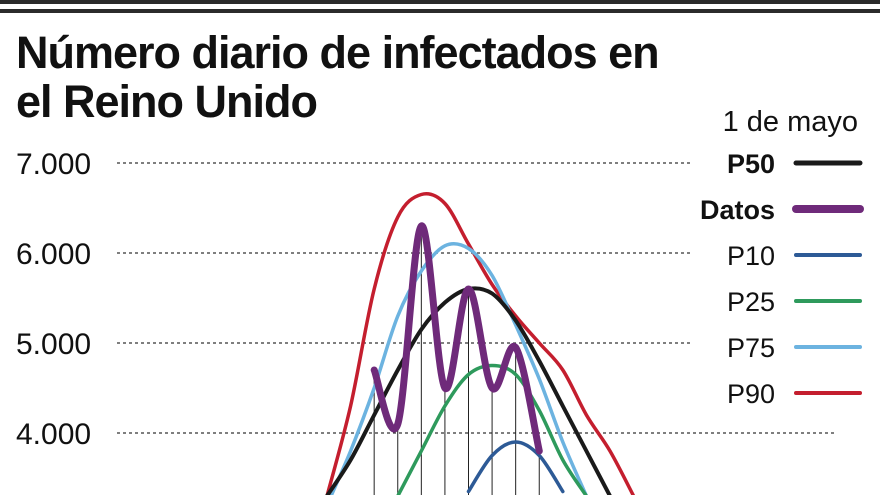  I want to click on y-tick-label: 4.000, so click(53, 434).